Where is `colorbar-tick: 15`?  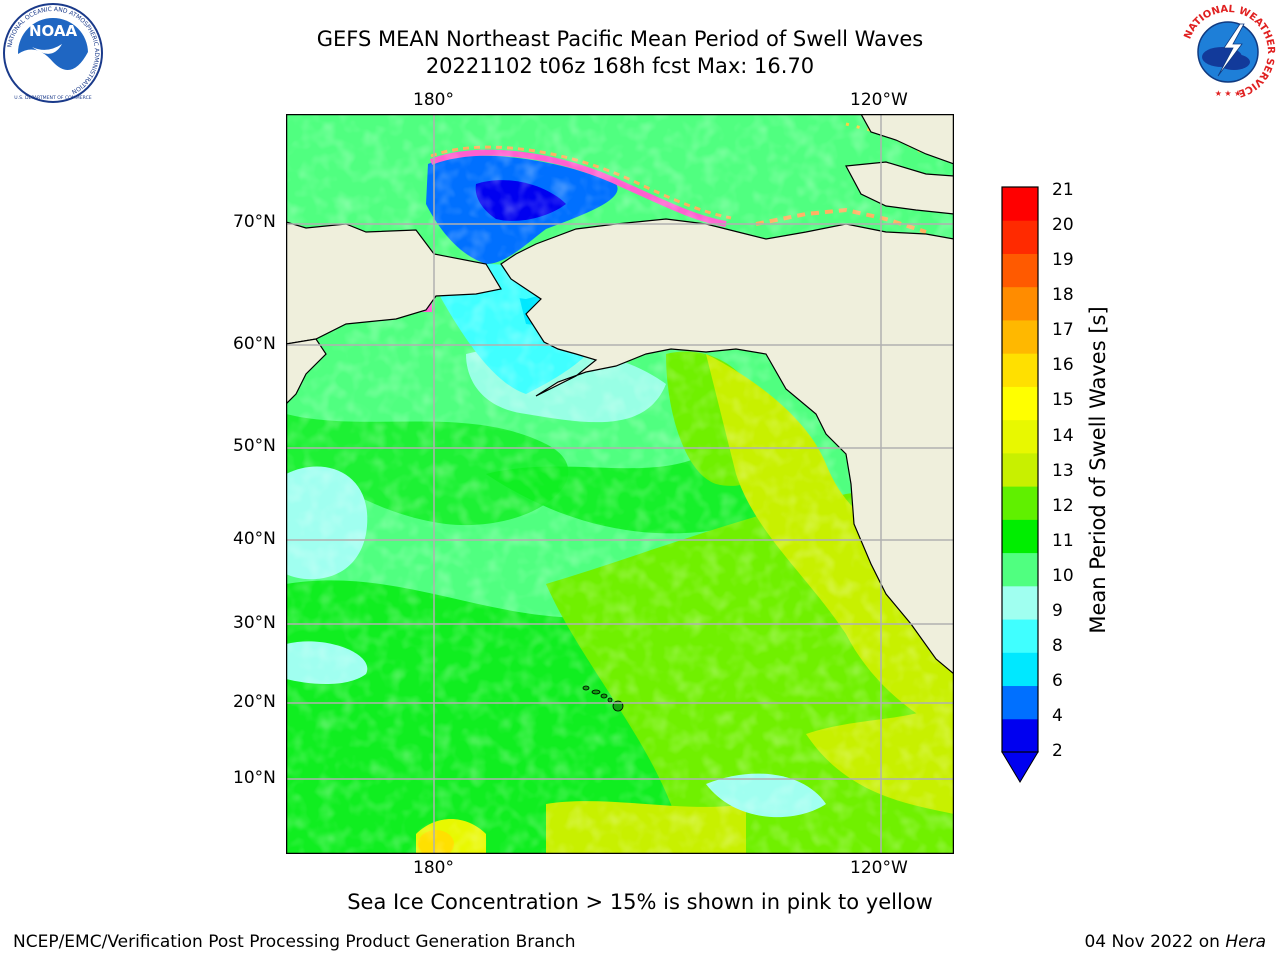
colorbar-tick: 15 is located at coordinates (1063, 400).